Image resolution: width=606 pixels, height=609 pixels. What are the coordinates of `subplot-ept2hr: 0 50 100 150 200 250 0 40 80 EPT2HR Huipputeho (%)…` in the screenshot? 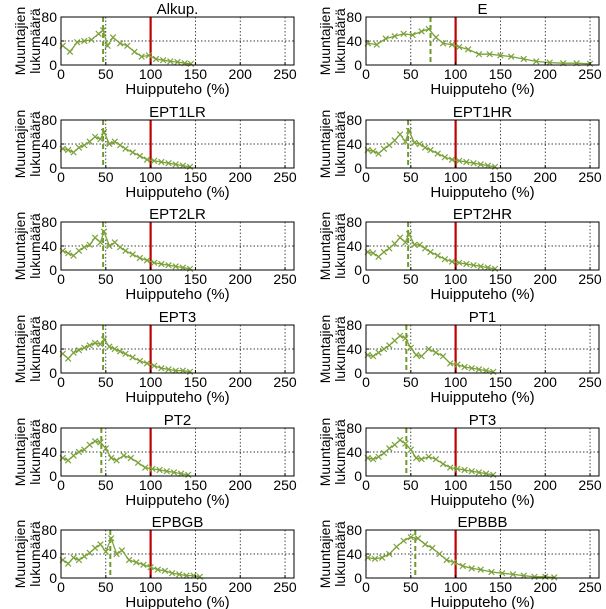 It's located at (459, 254).